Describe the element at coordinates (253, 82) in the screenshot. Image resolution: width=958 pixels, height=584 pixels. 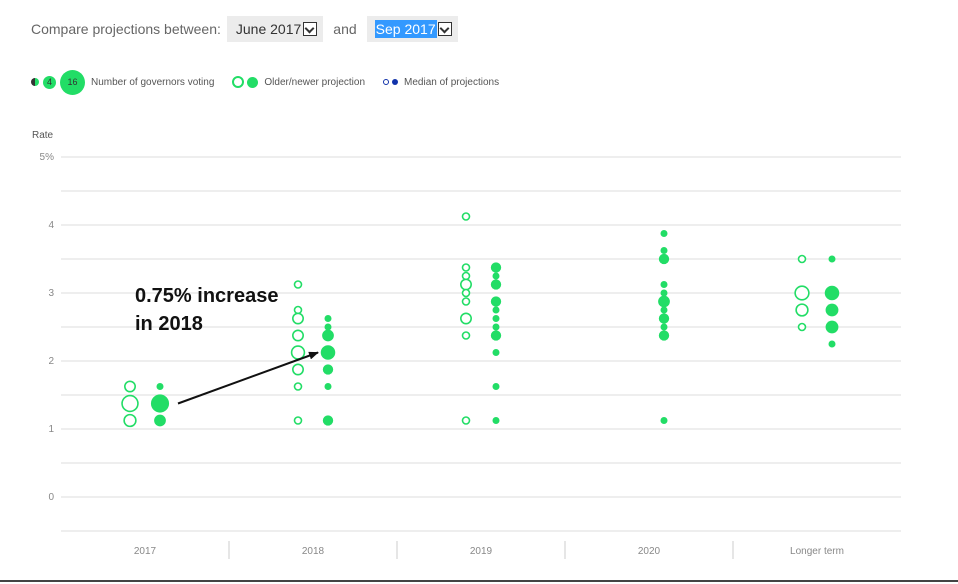
I see `legend-filled-dot` at that location.